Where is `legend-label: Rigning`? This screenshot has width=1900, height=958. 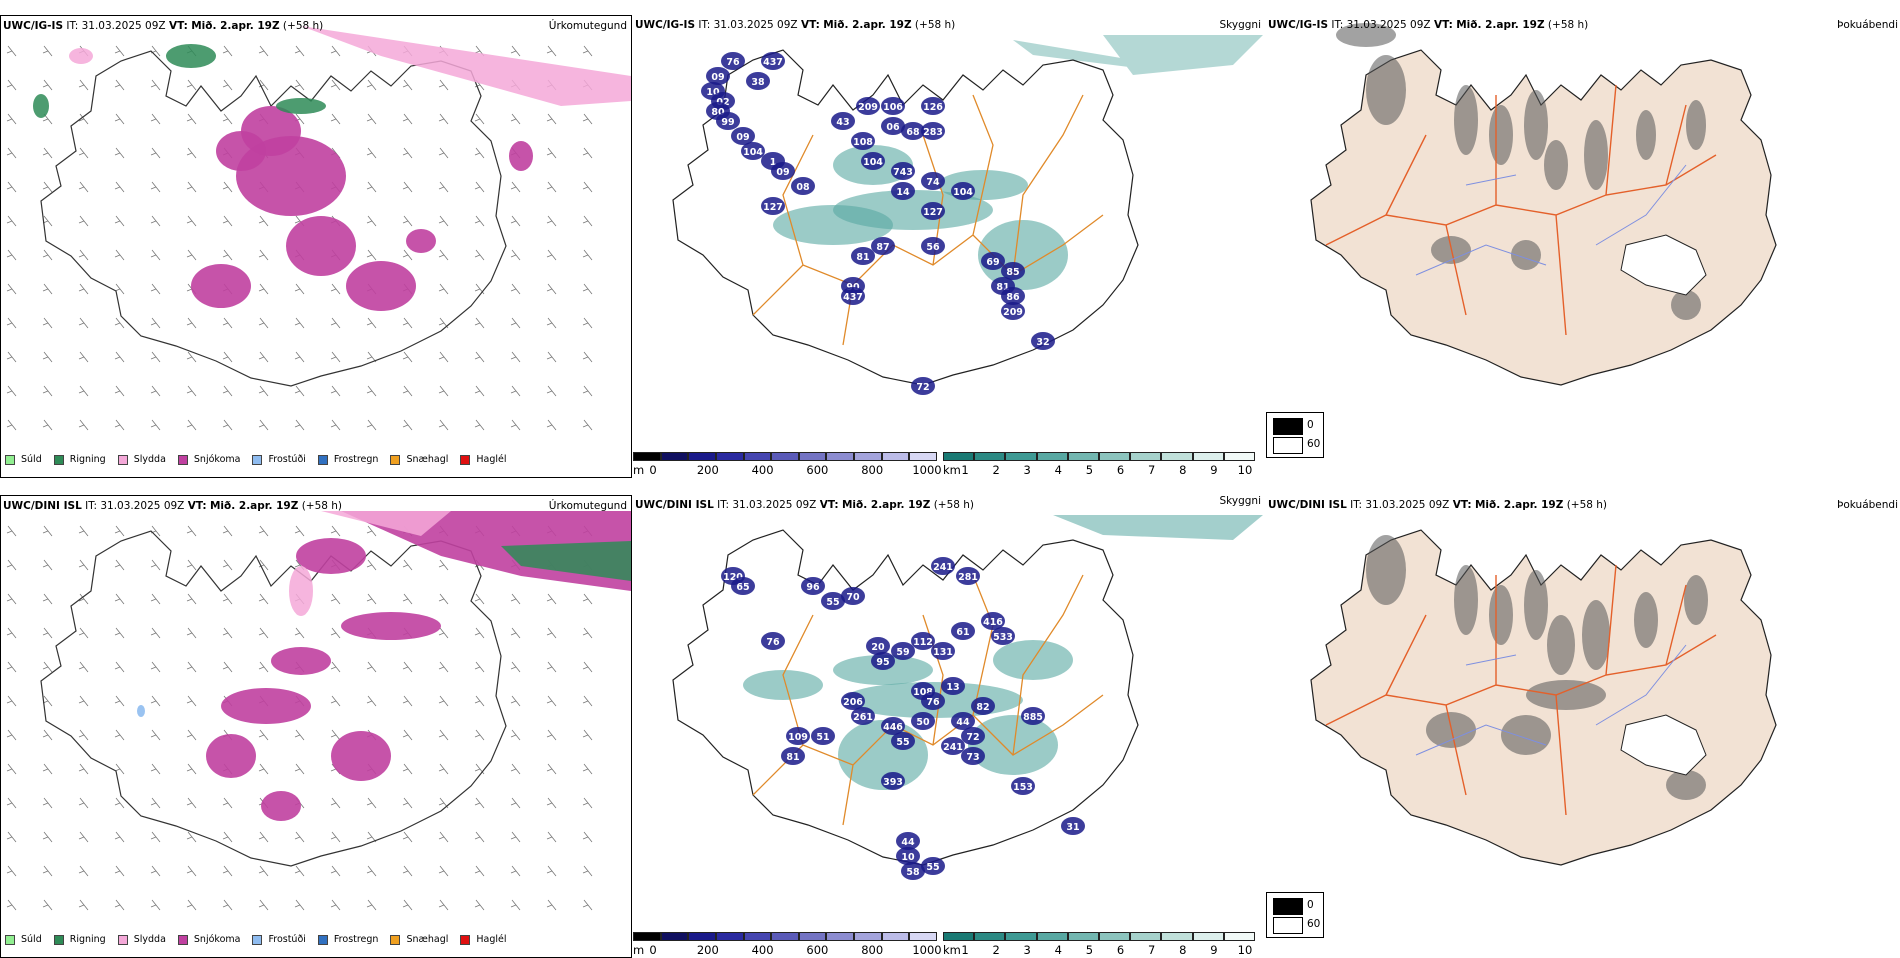 legend-label: Rigning is located at coordinates (87, 939).